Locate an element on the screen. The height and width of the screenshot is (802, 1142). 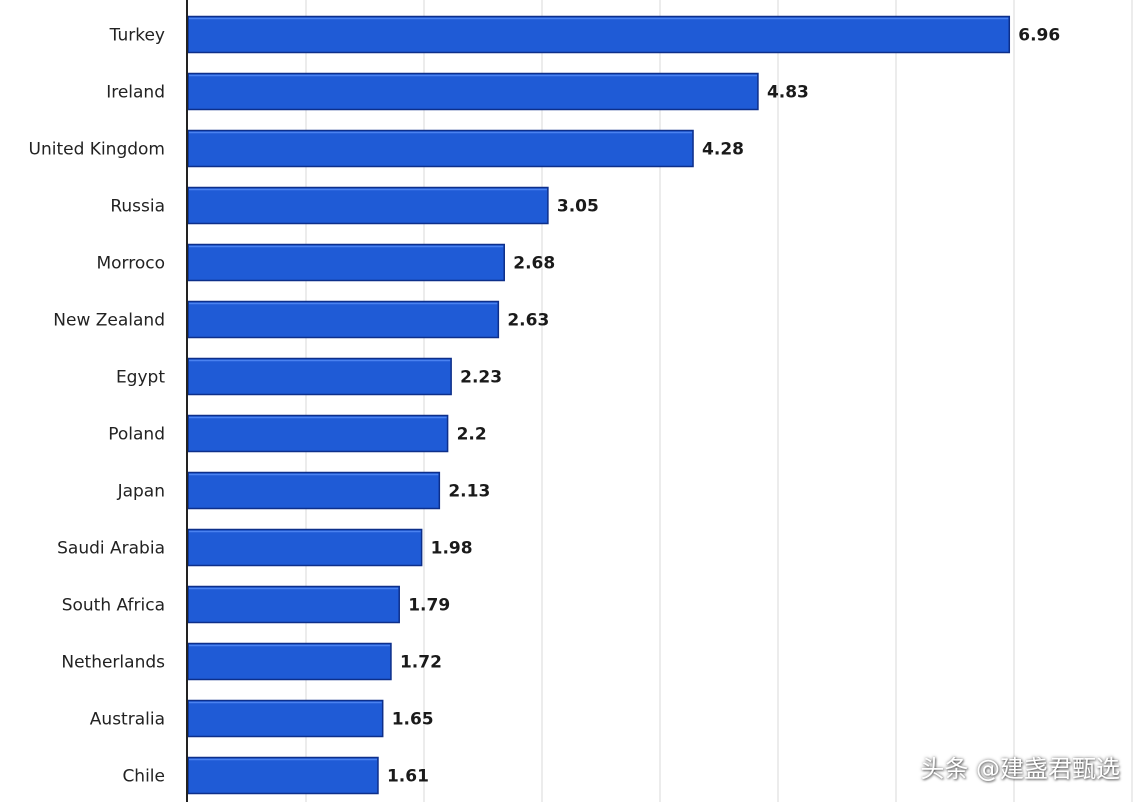
value-label: 2.68 is located at coordinates (534, 264).